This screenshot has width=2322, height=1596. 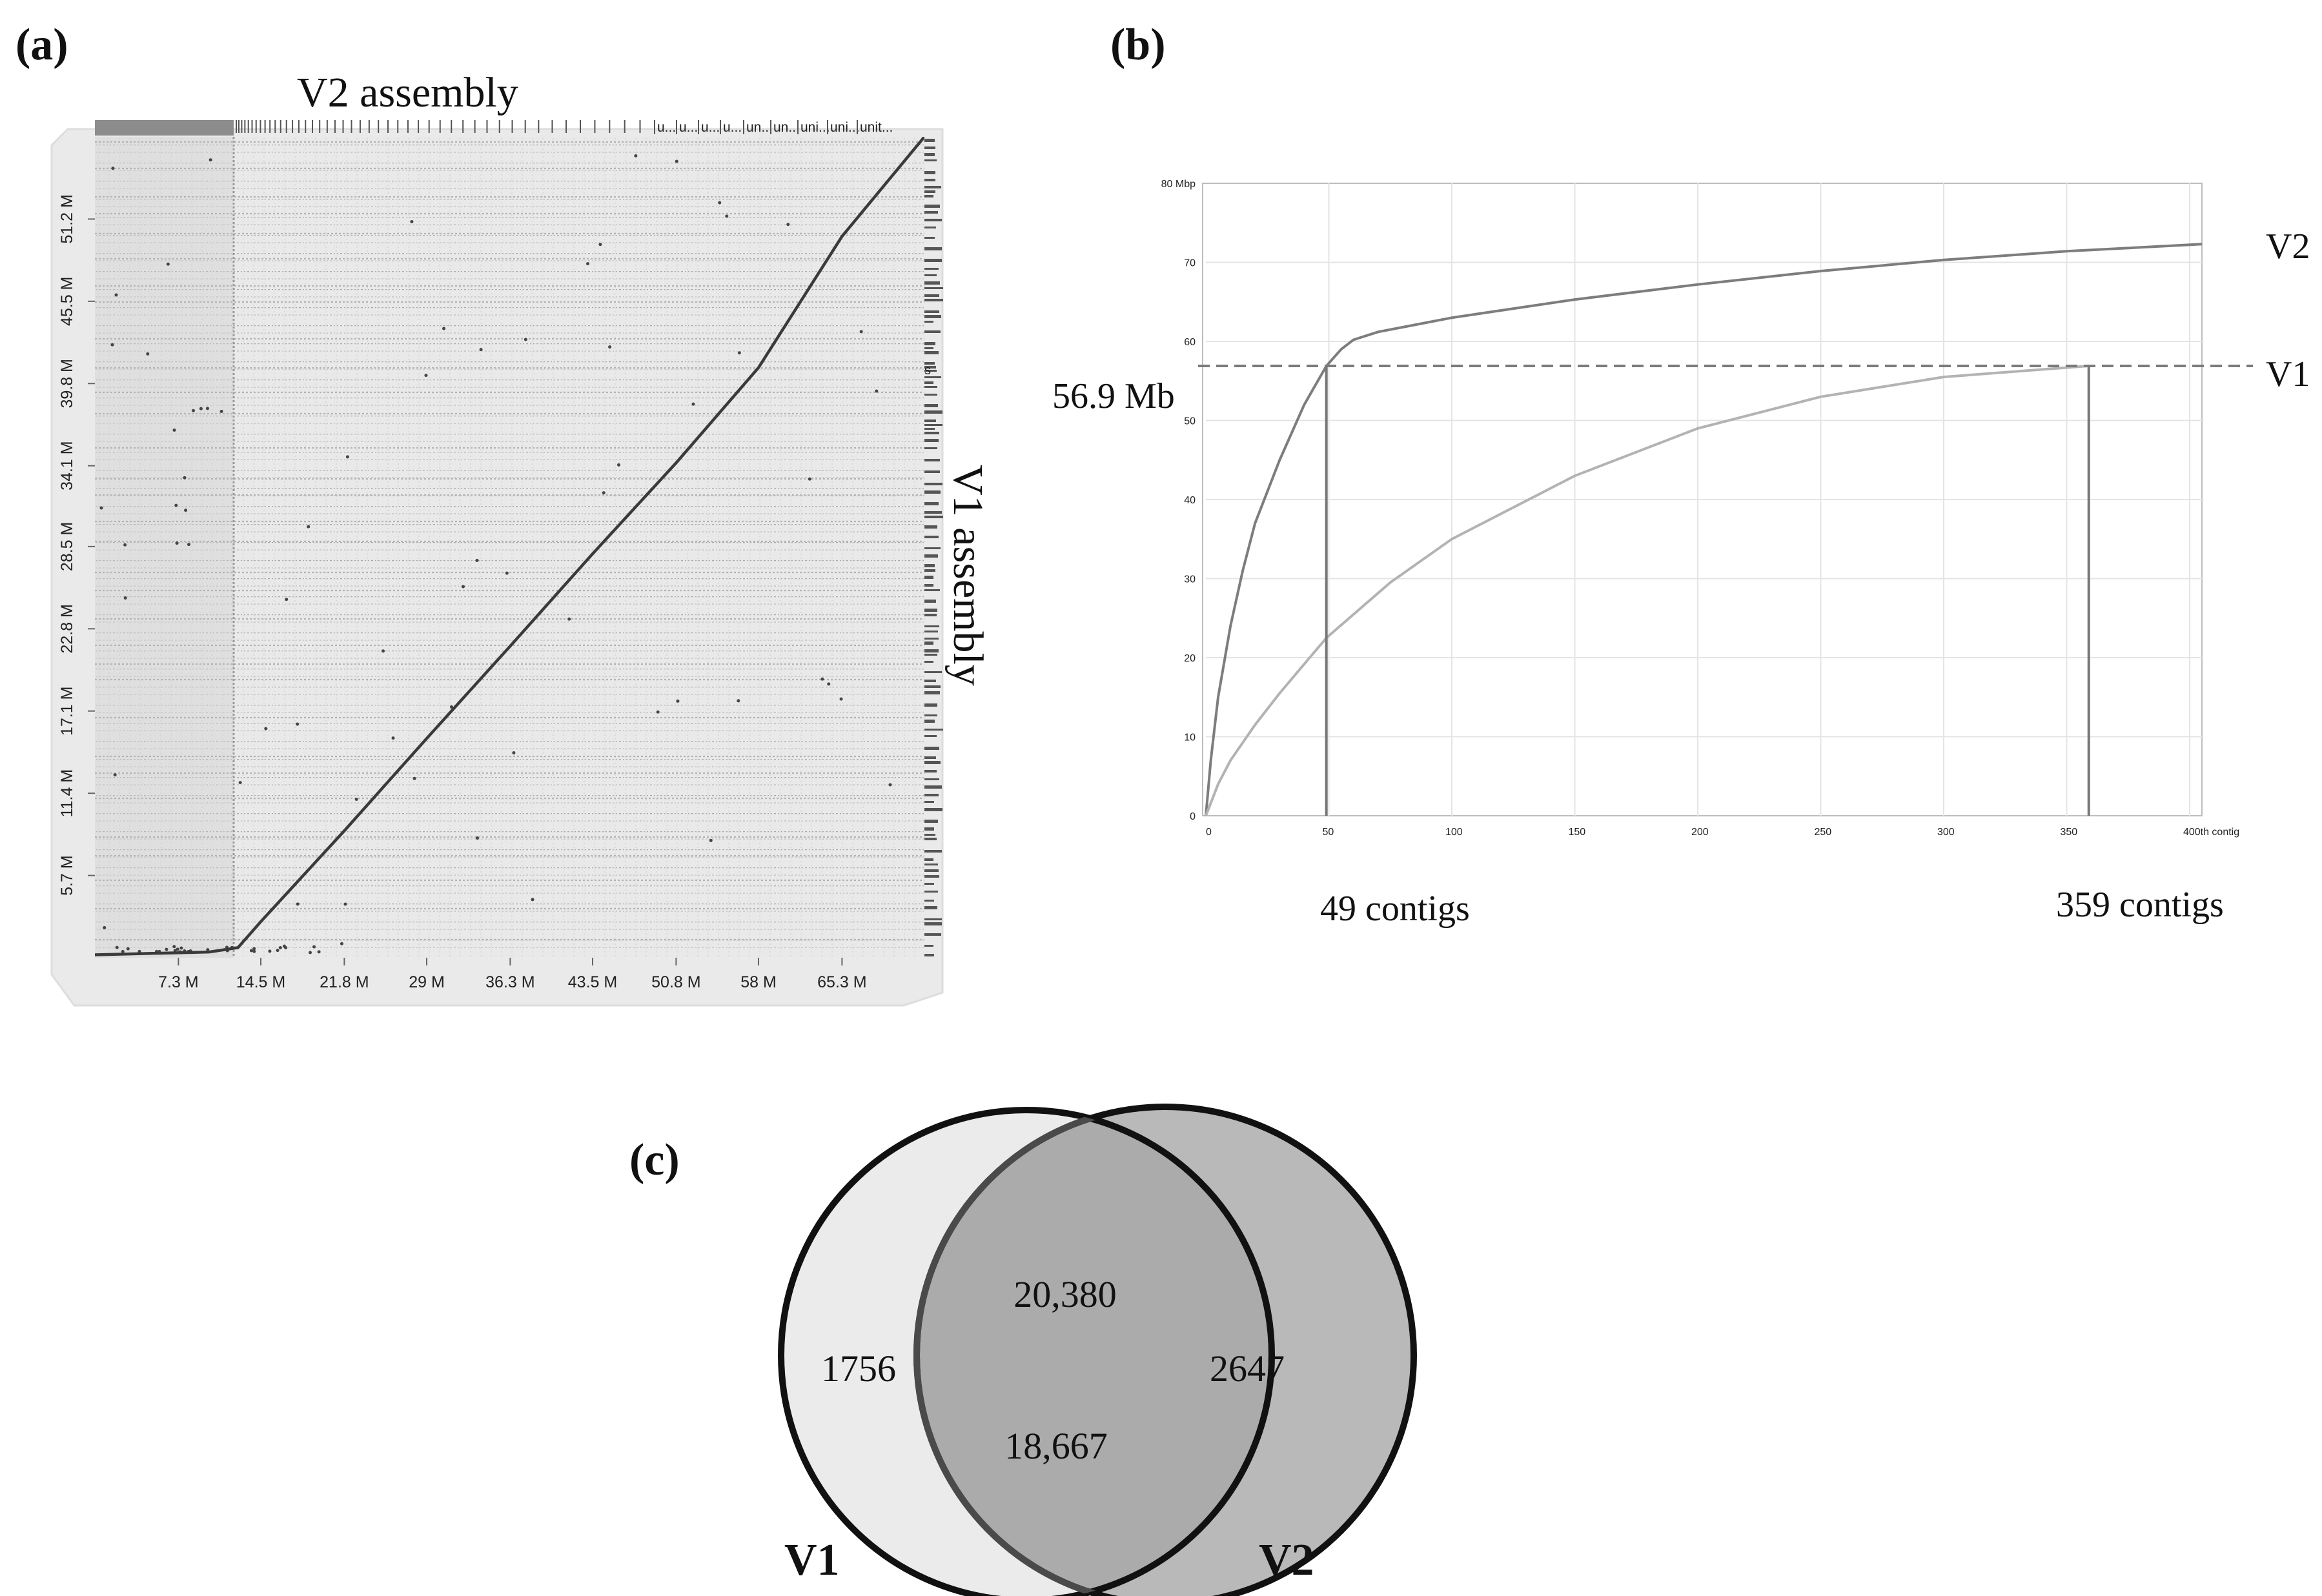 What do you see at coordinates (427, 982) in the screenshot?
I see `x-tick-label: 29 M` at bounding box center [427, 982].